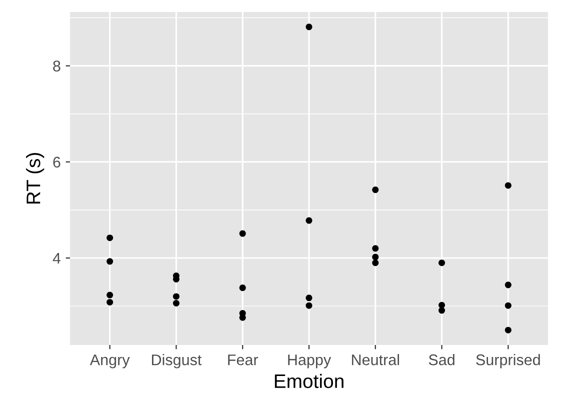 The height and width of the screenshot is (408, 561). I want to click on y-tick-label: 6, so click(56, 162).